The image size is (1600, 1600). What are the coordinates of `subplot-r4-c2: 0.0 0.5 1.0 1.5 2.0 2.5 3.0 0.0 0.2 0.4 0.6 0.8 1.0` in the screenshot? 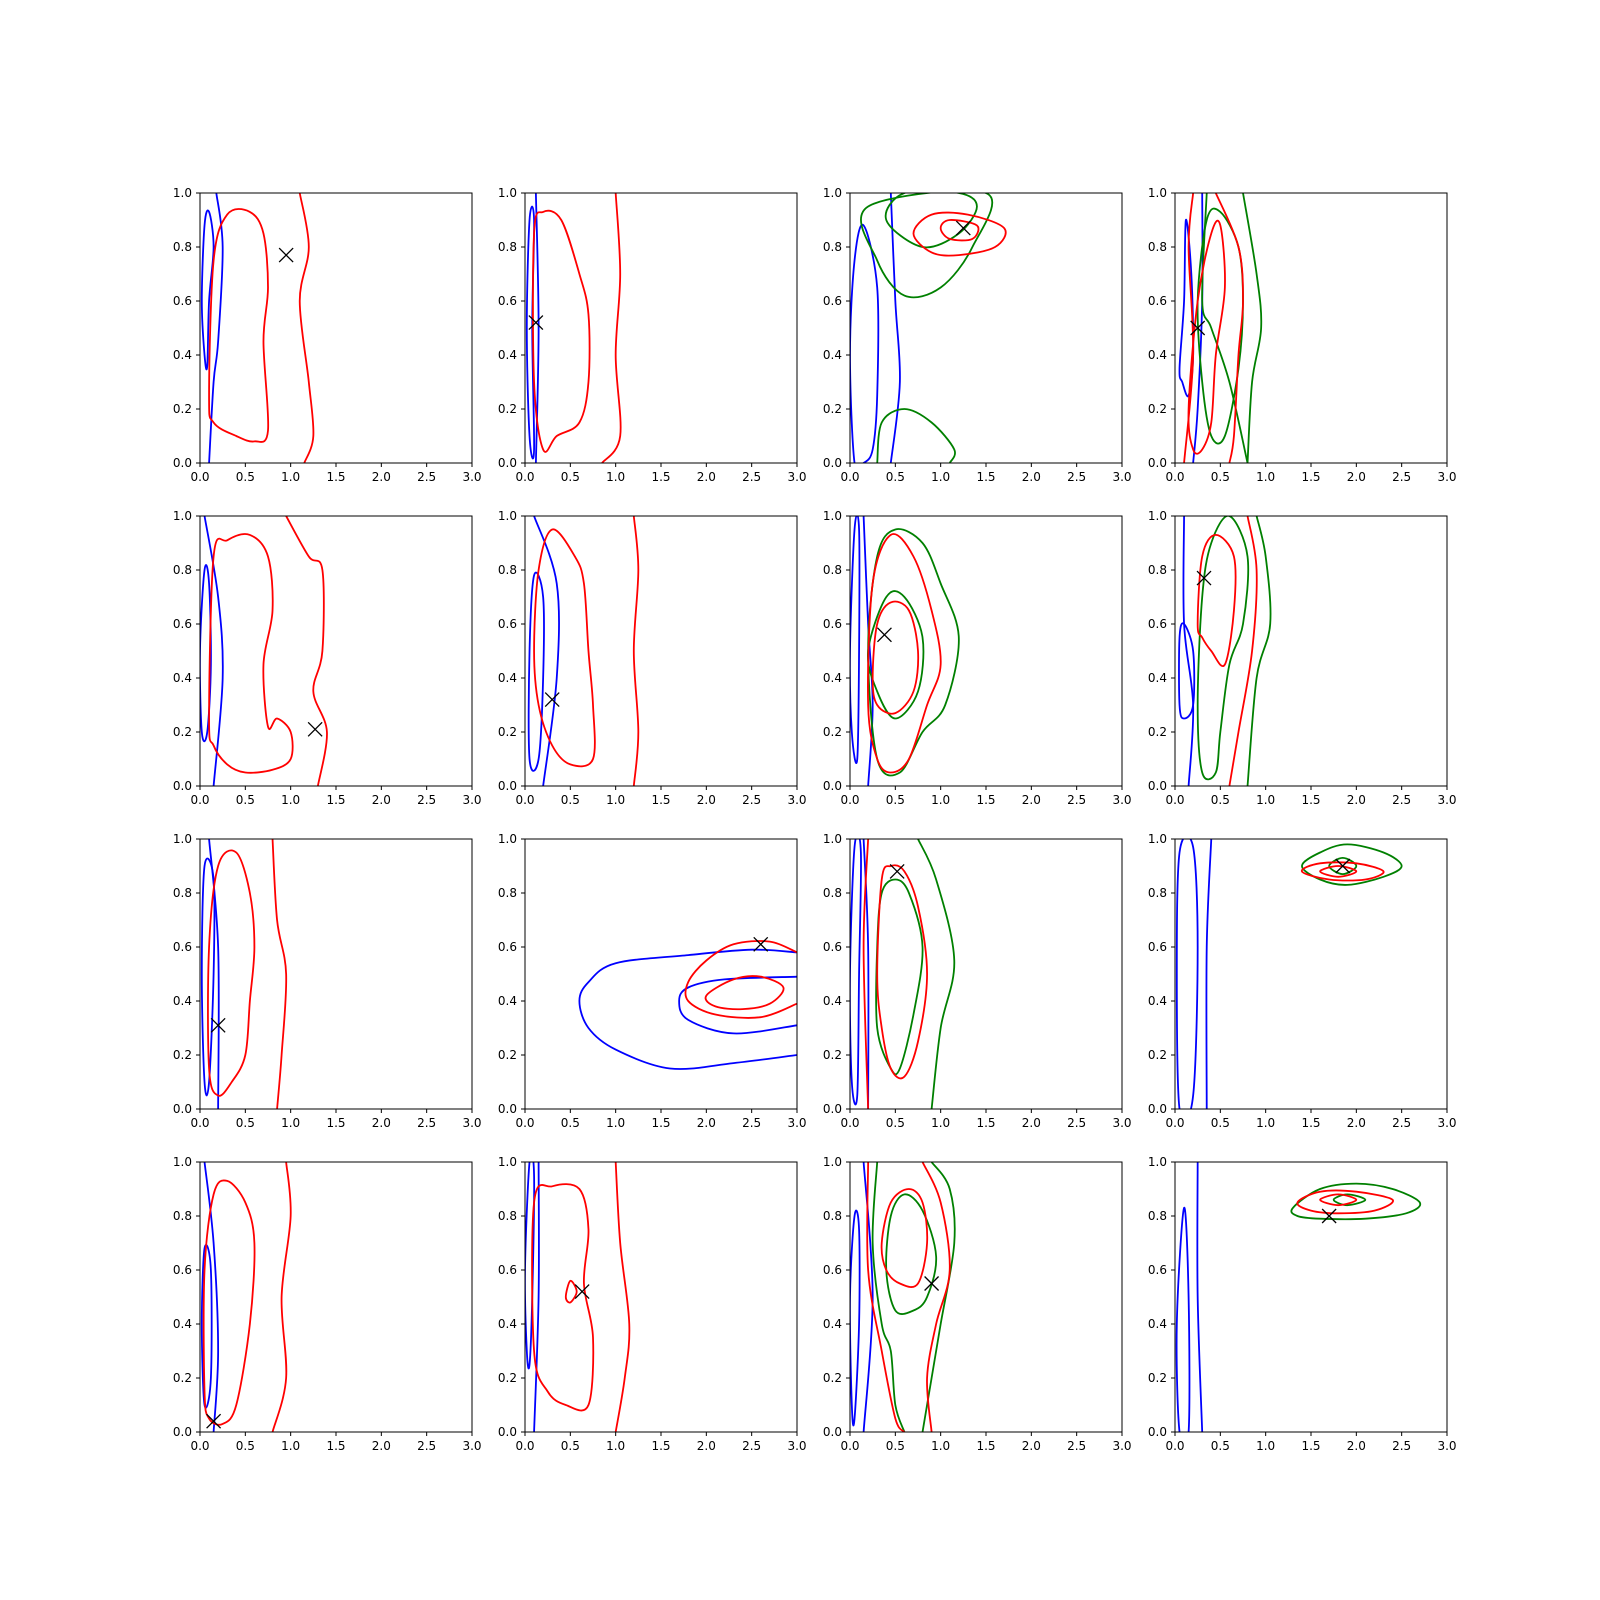 It's located at (652, 1304).